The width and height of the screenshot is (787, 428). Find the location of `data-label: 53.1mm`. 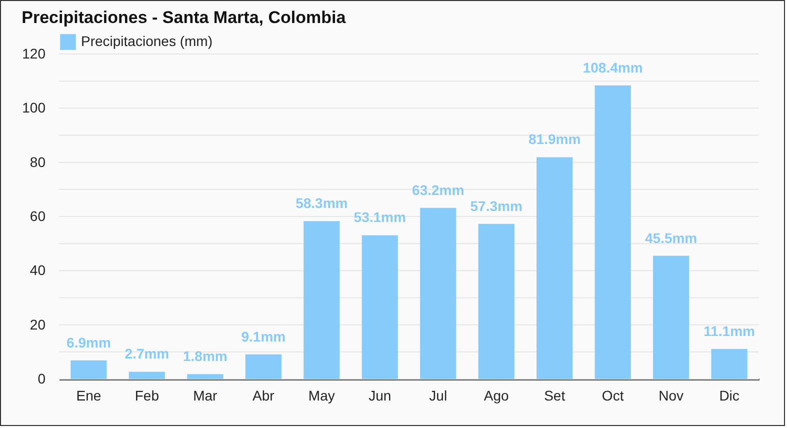

data-label: 53.1mm is located at coordinates (380, 217).